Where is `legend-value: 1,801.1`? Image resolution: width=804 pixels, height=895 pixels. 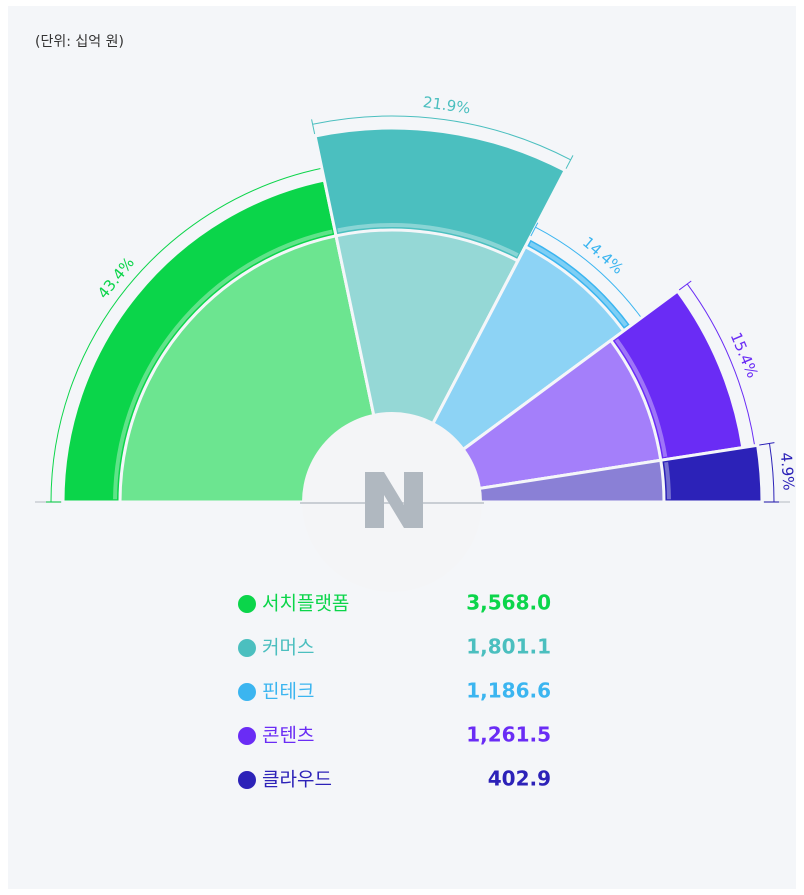
legend-value: 1,801.1 is located at coordinates (508, 647).